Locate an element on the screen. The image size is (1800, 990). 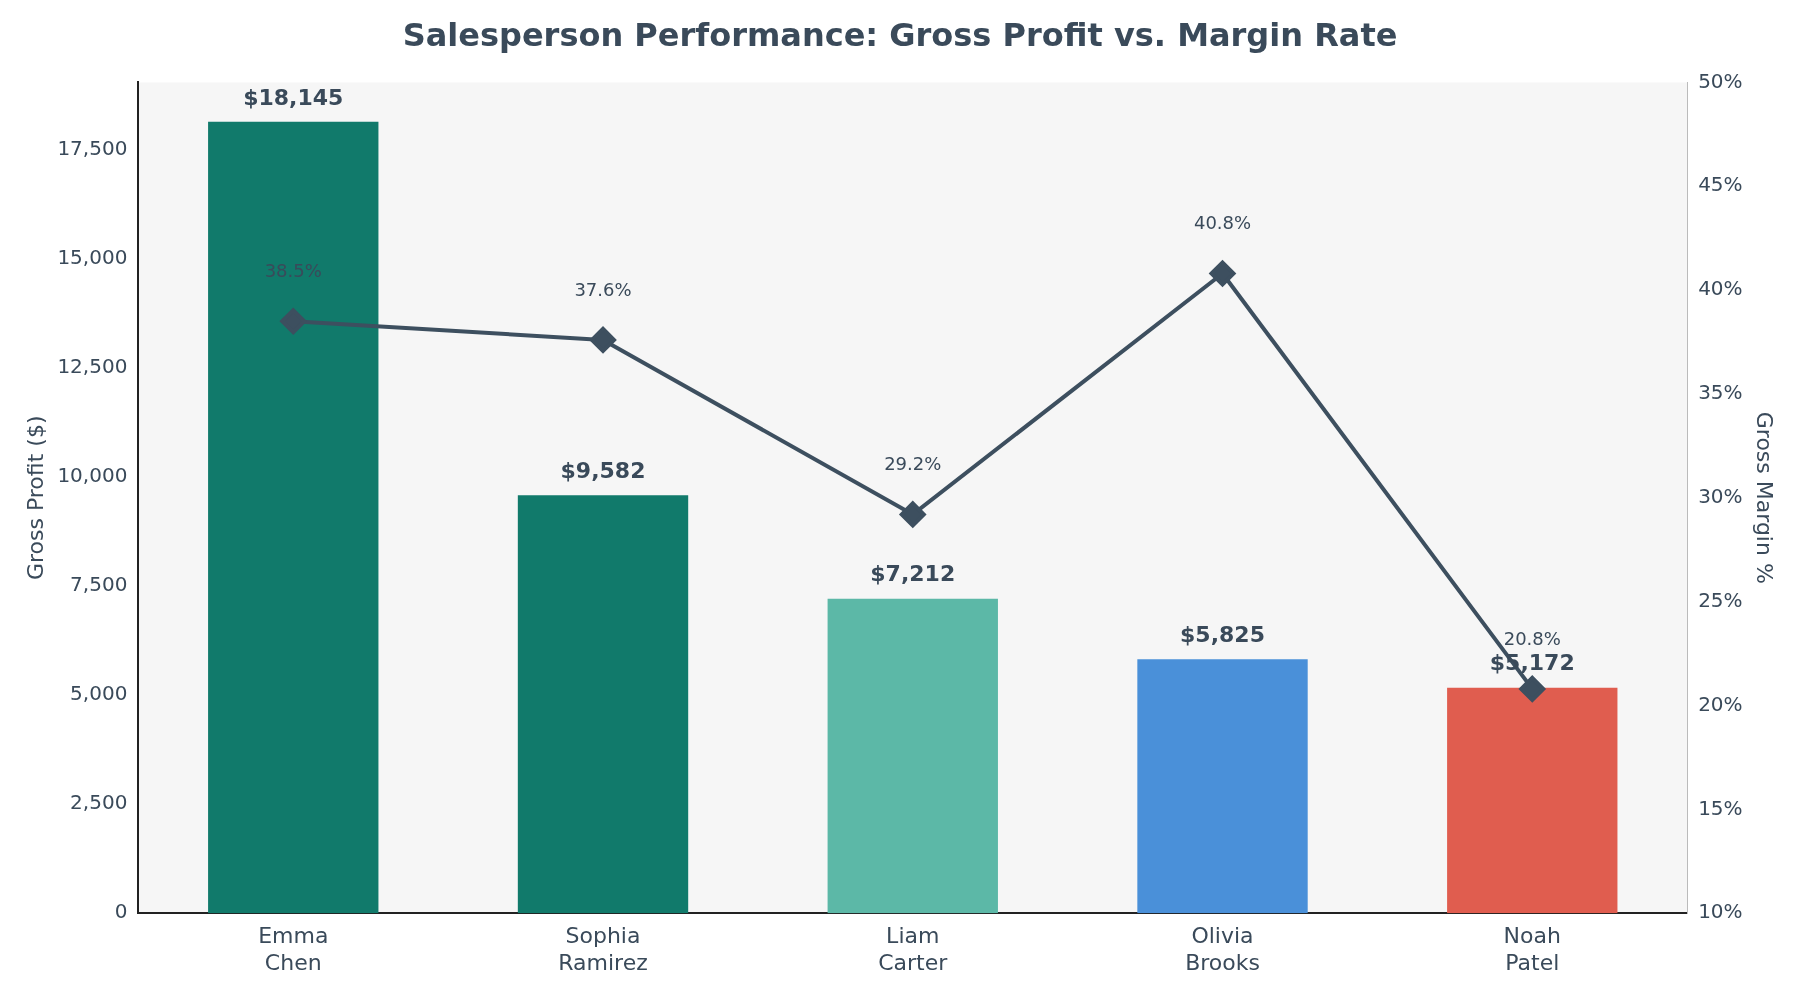
y2-tick-label: 25% is located at coordinates (1720, 599).